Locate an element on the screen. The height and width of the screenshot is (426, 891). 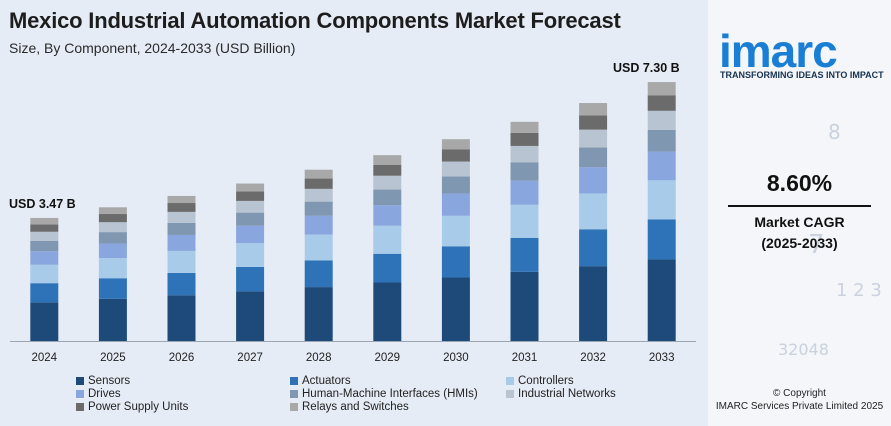
legend-item: Drives is located at coordinates (98, 394).